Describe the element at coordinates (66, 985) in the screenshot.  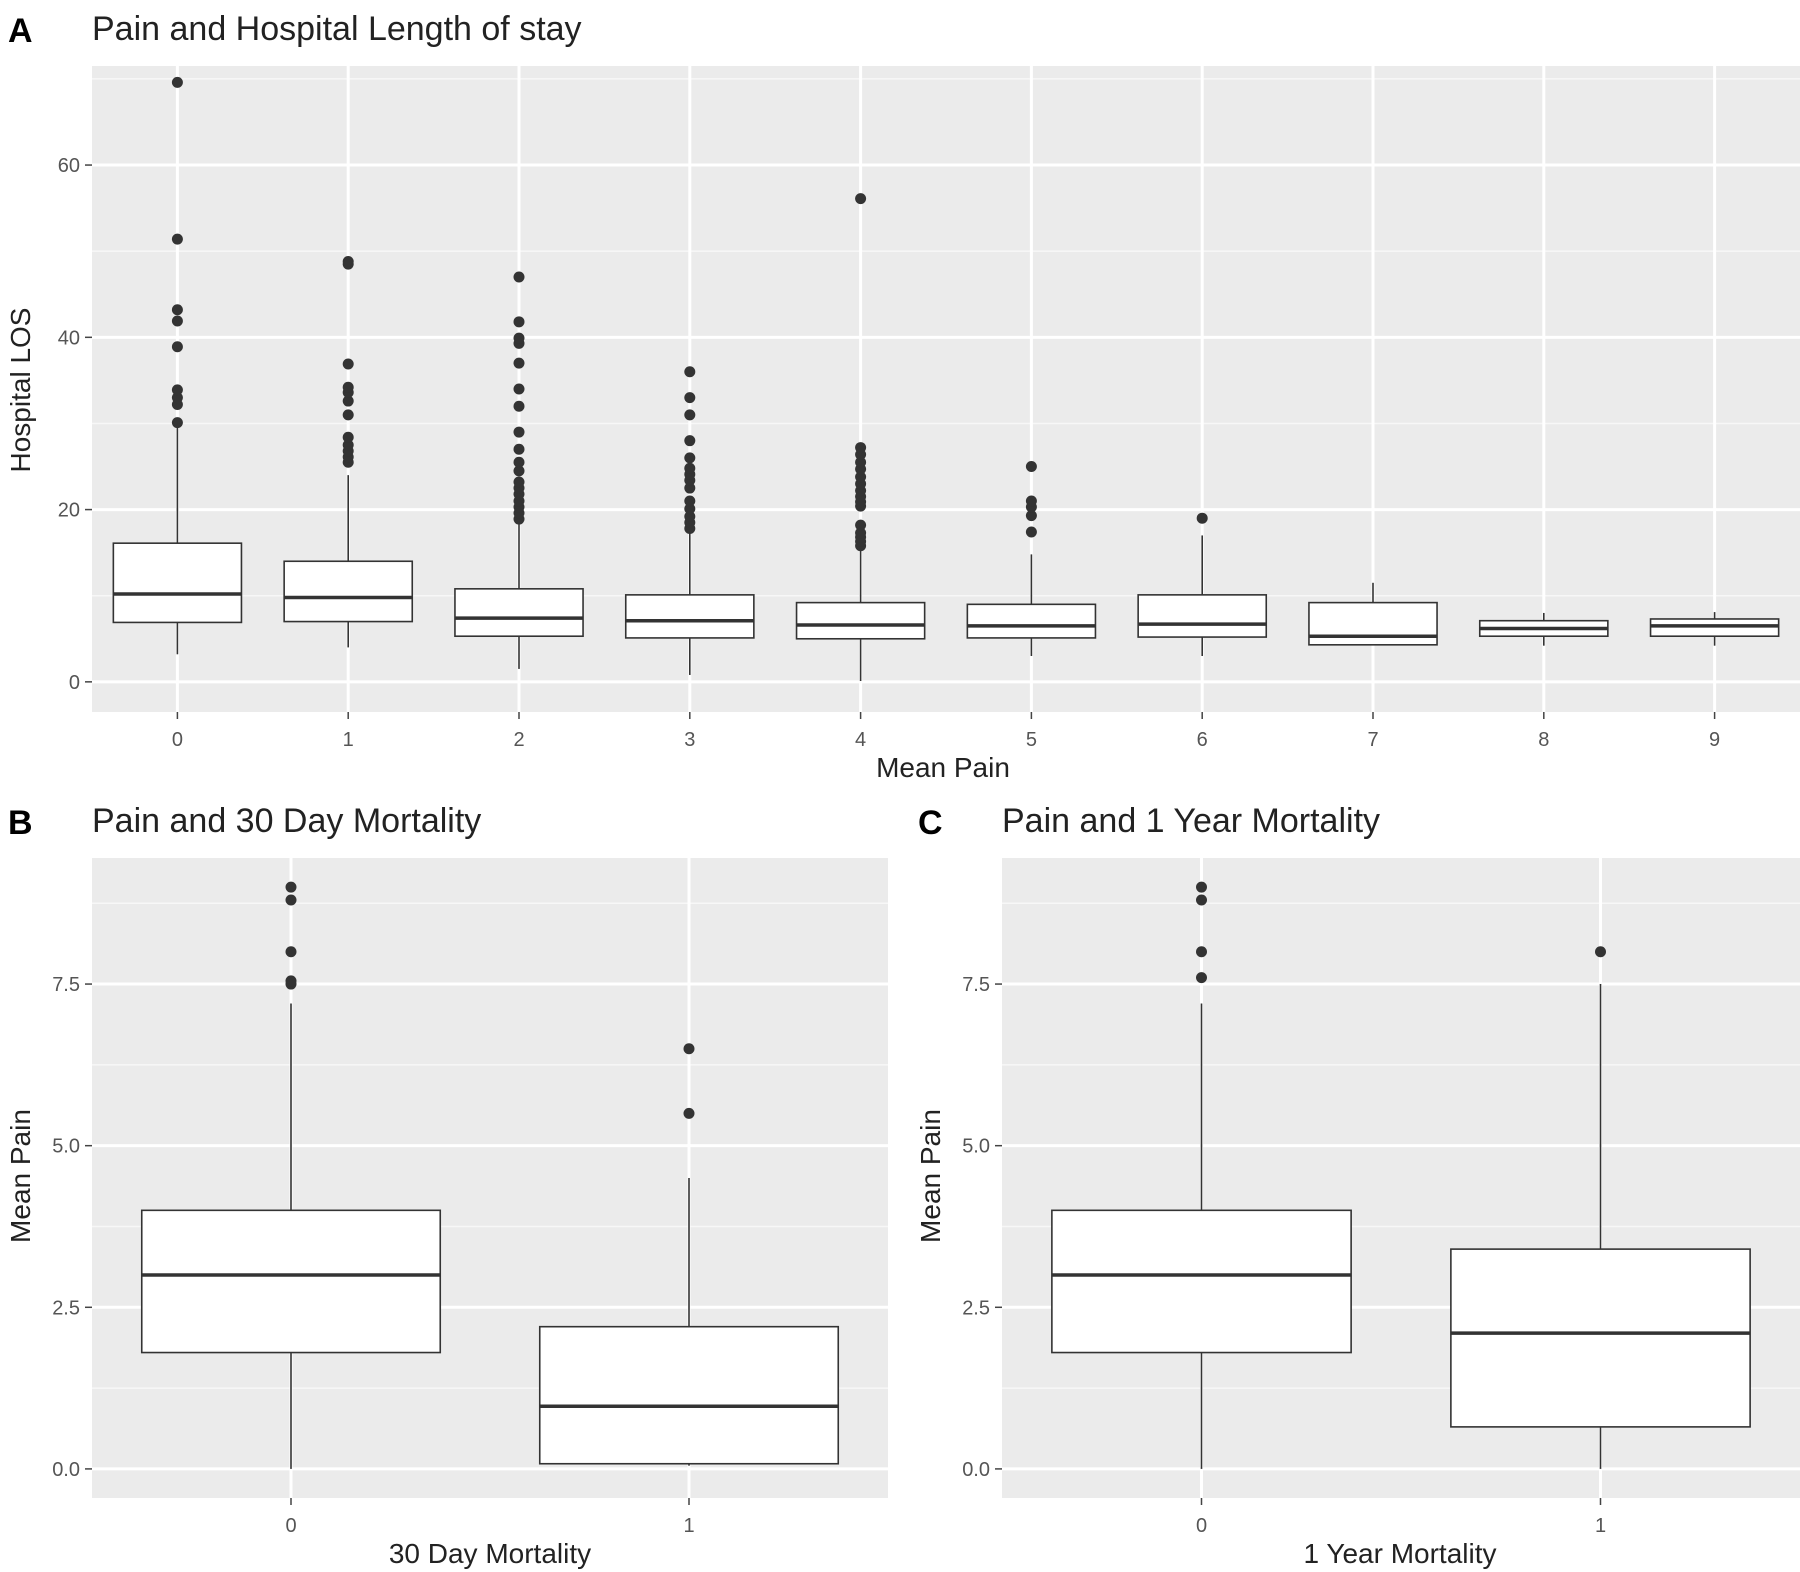
I see `y-tick-label: 7.5` at that location.